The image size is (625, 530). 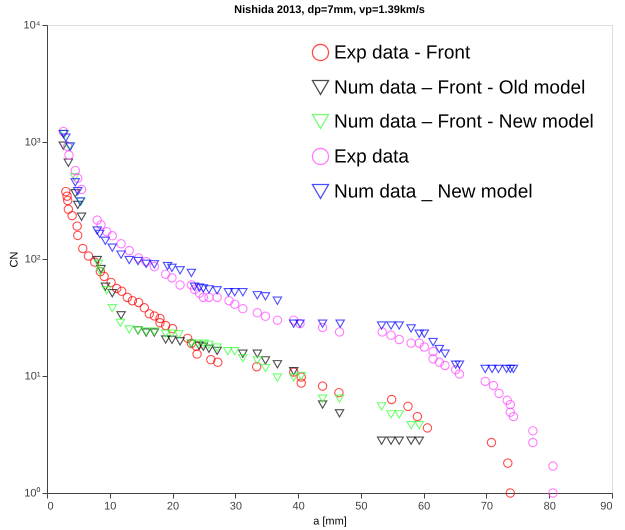 What do you see at coordinates (361, 506) in the screenshot?
I see `x-tick-label: 50` at bounding box center [361, 506].